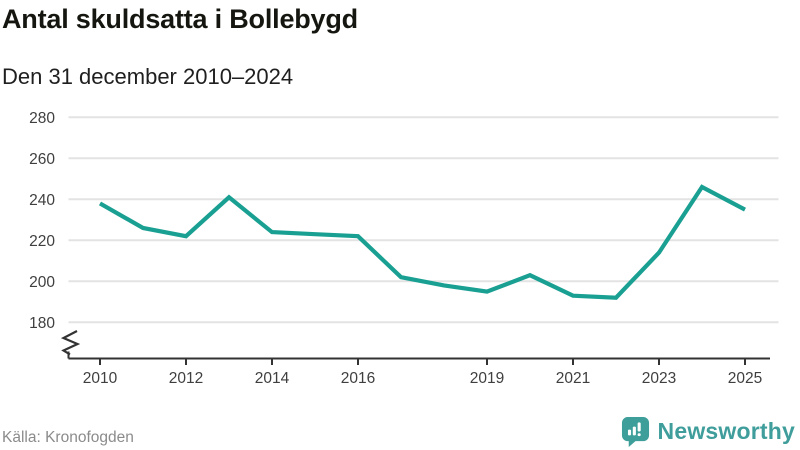 This screenshot has width=800, height=450. Describe the element at coordinates (148, 76) in the screenshot. I see `chart-subtitle: Den 31 december 2010–2024` at that location.